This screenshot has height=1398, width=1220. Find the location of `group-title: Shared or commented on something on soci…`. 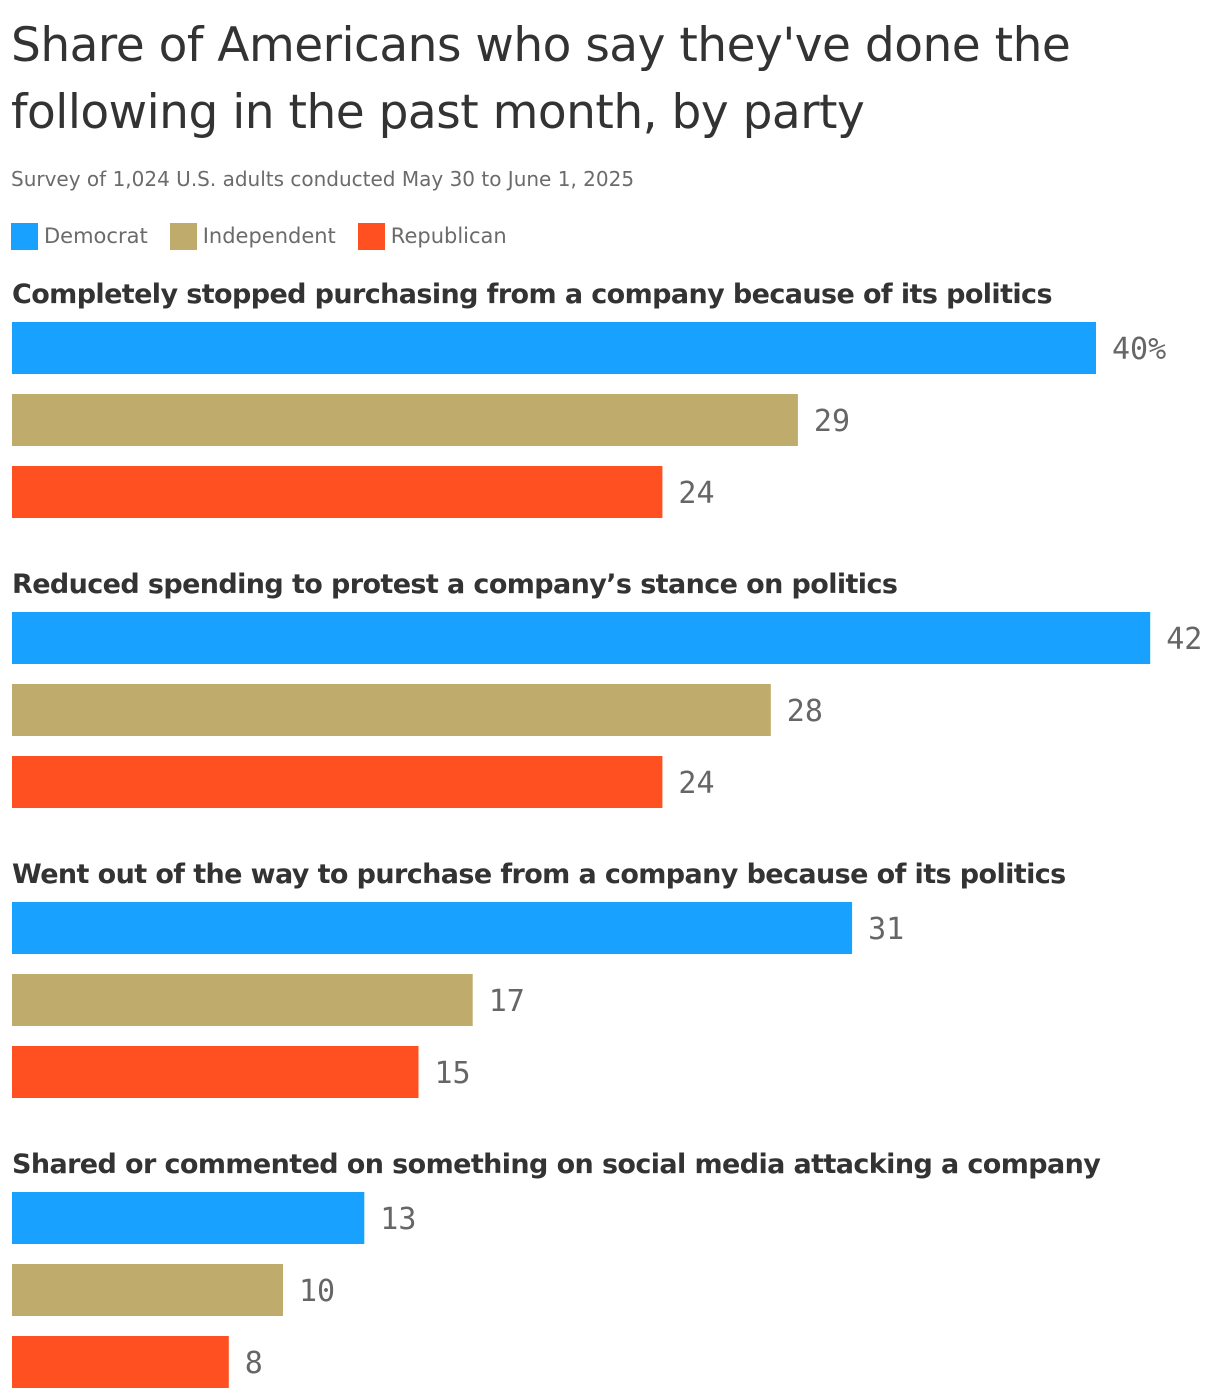

group-title: Shared or commented on something on soci… is located at coordinates (556, 1164).